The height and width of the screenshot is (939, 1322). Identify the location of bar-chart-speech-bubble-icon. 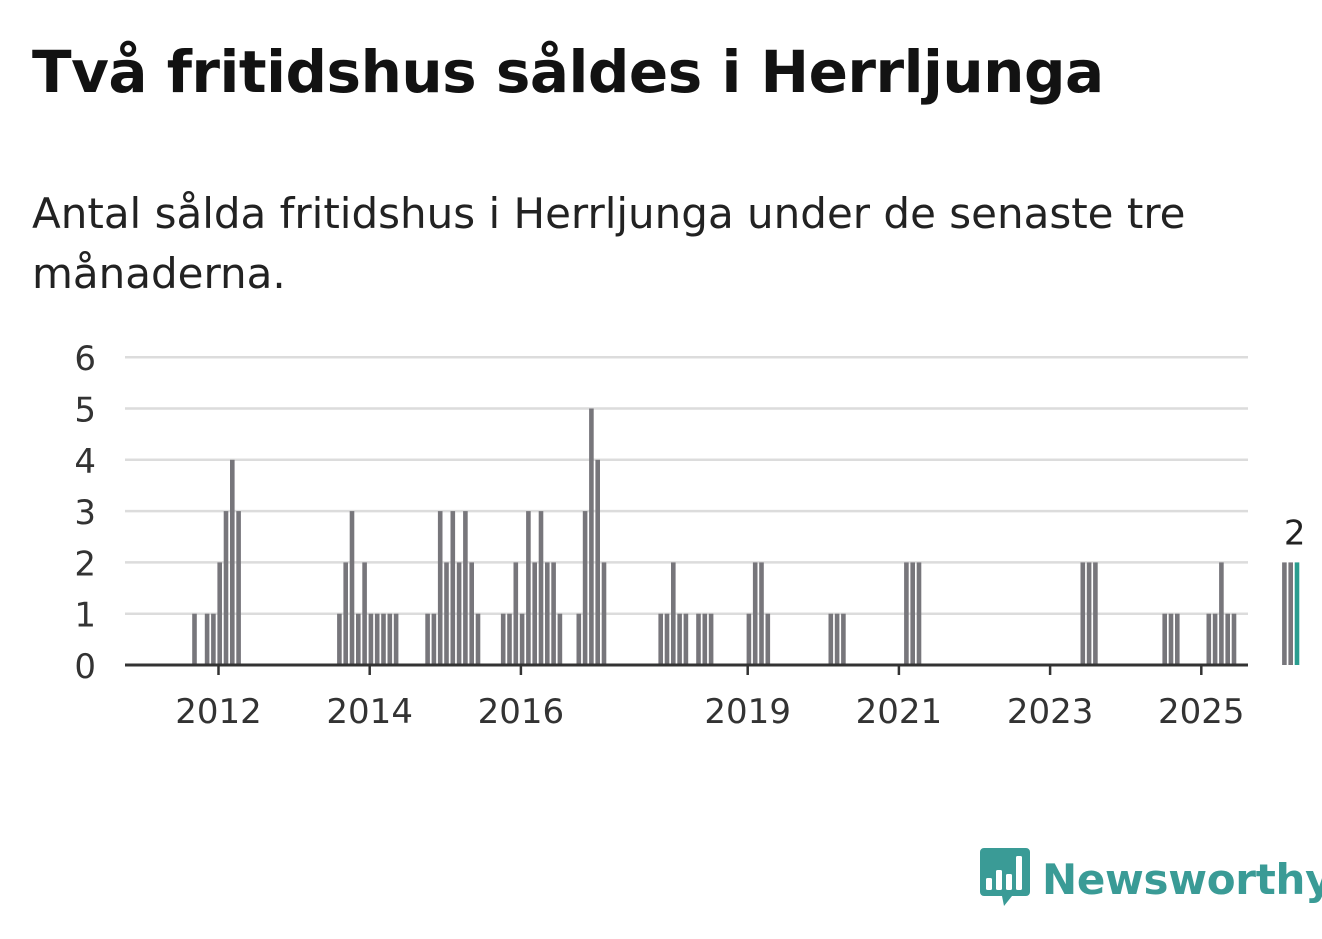
(1005, 877).